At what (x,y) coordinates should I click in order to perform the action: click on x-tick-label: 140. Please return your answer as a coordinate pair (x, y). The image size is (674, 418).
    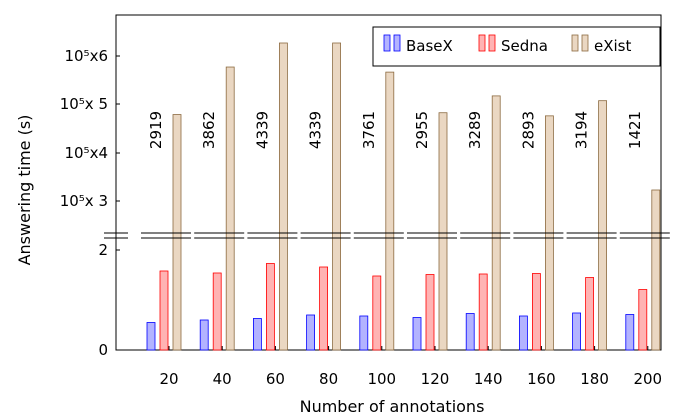
    Looking at the image, I should click on (488, 379).